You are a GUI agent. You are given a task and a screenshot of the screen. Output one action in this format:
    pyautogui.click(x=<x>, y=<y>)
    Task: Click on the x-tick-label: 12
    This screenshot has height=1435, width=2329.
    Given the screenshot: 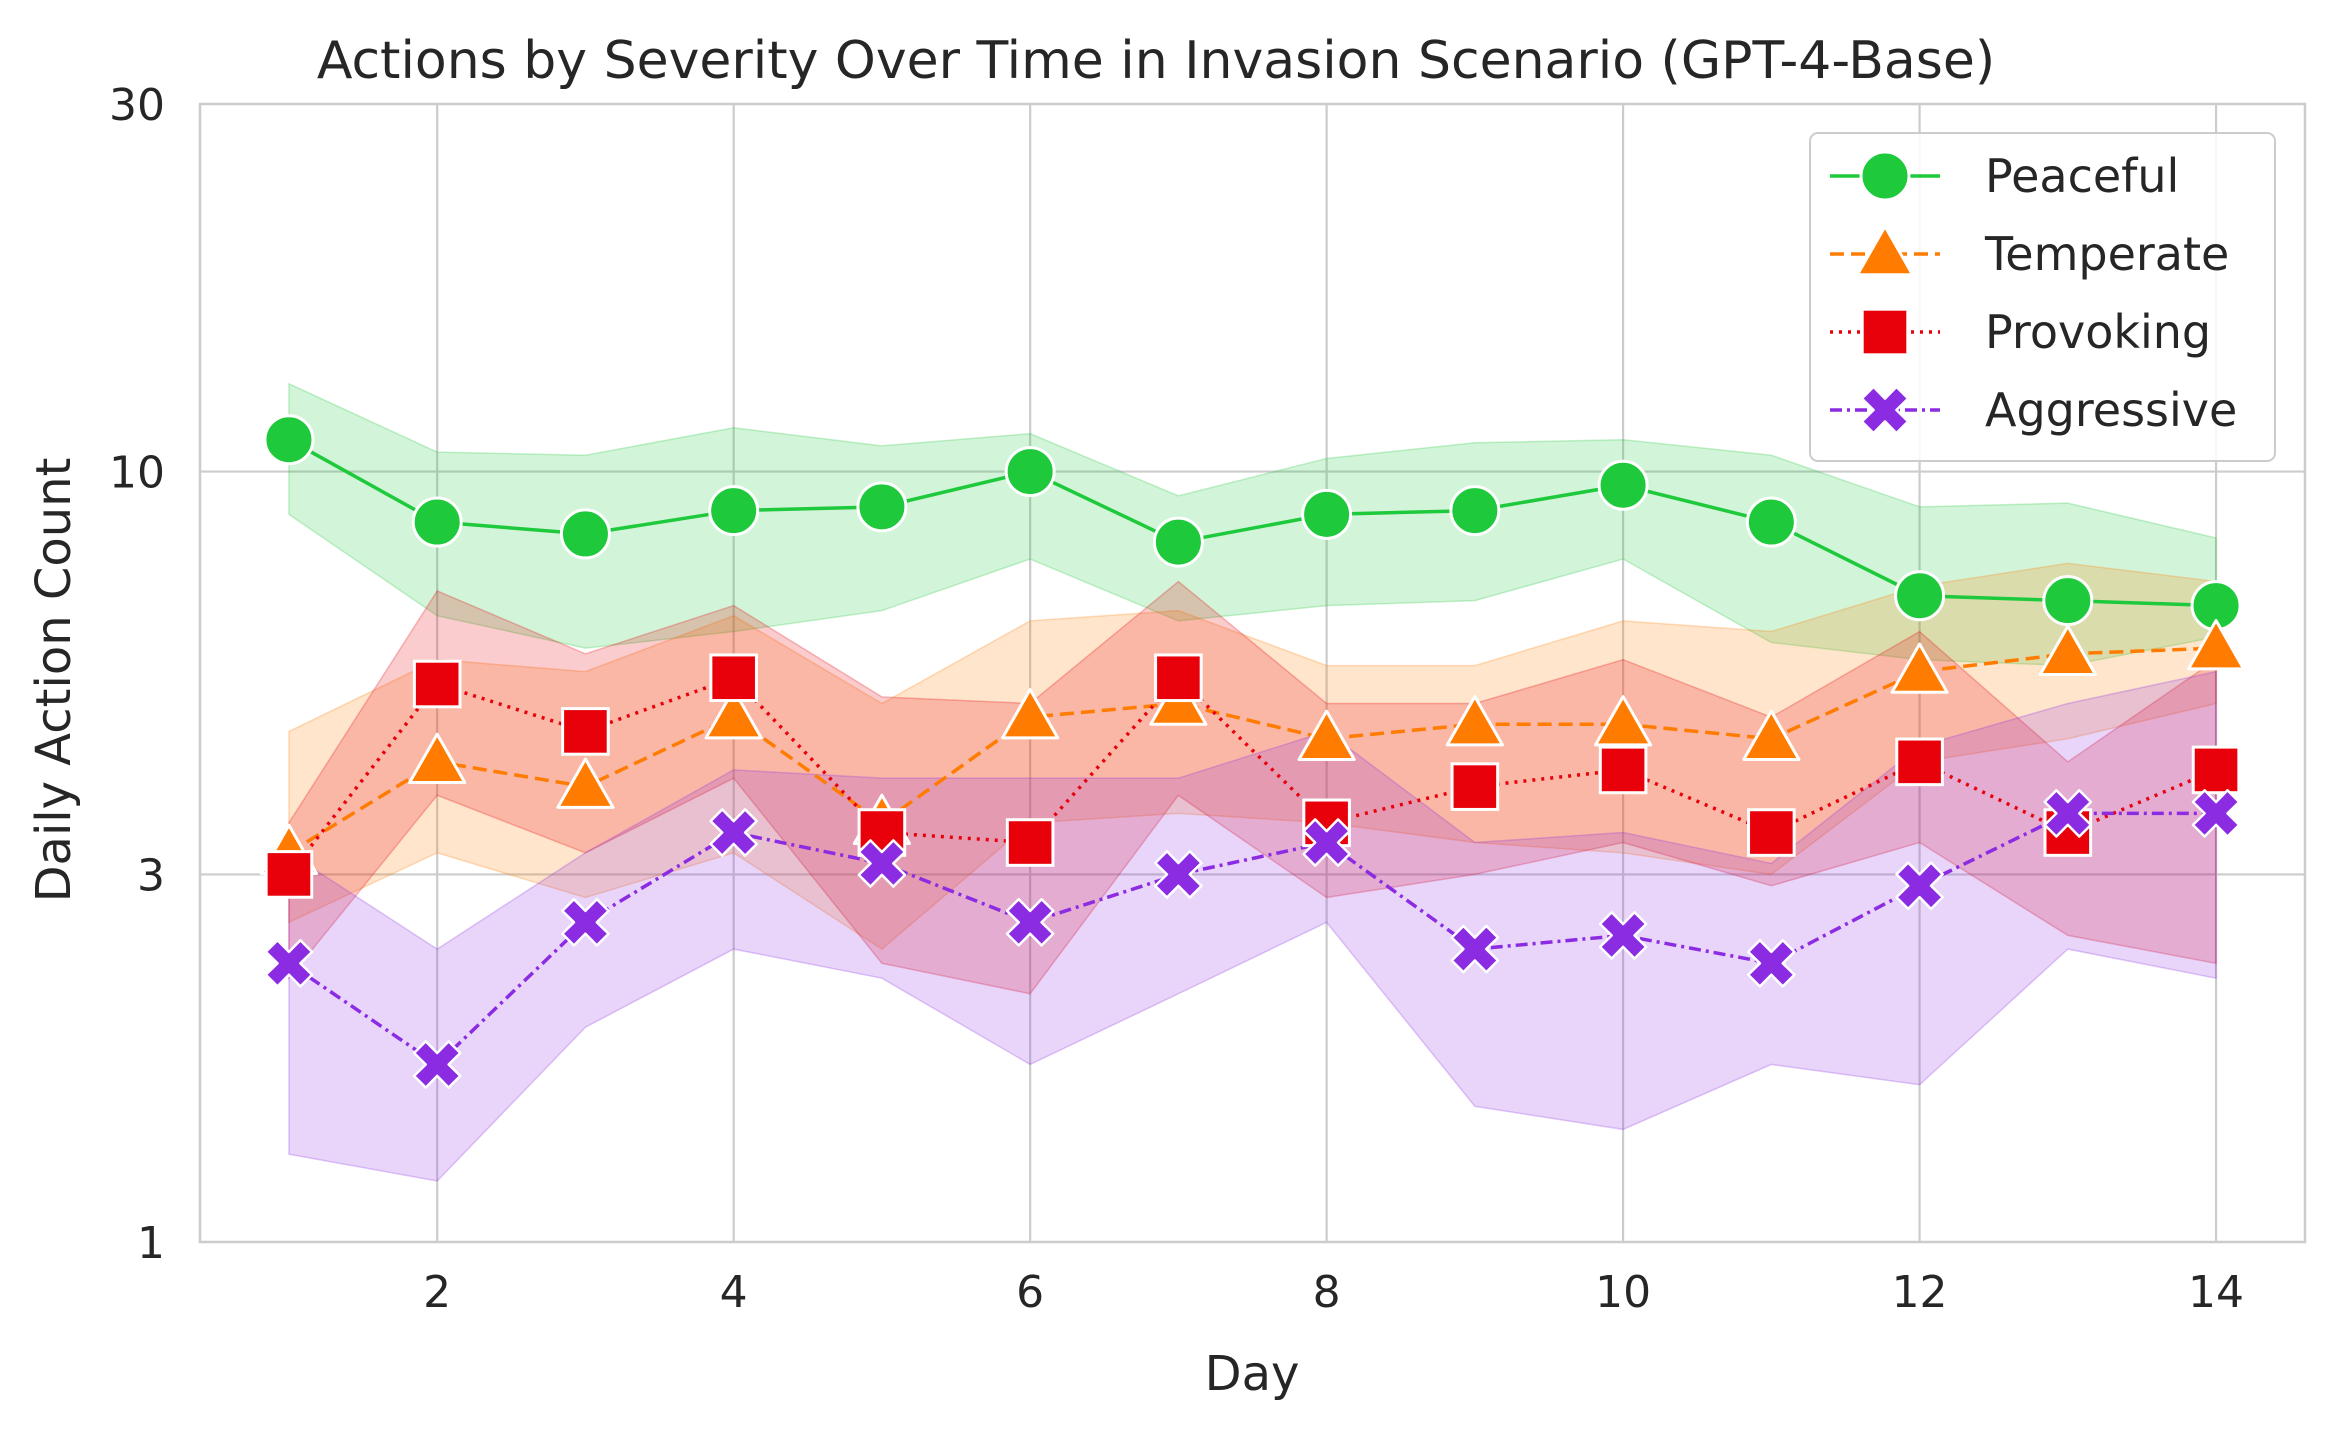 What is the action you would take?
    pyautogui.click(x=1920, y=1292)
    